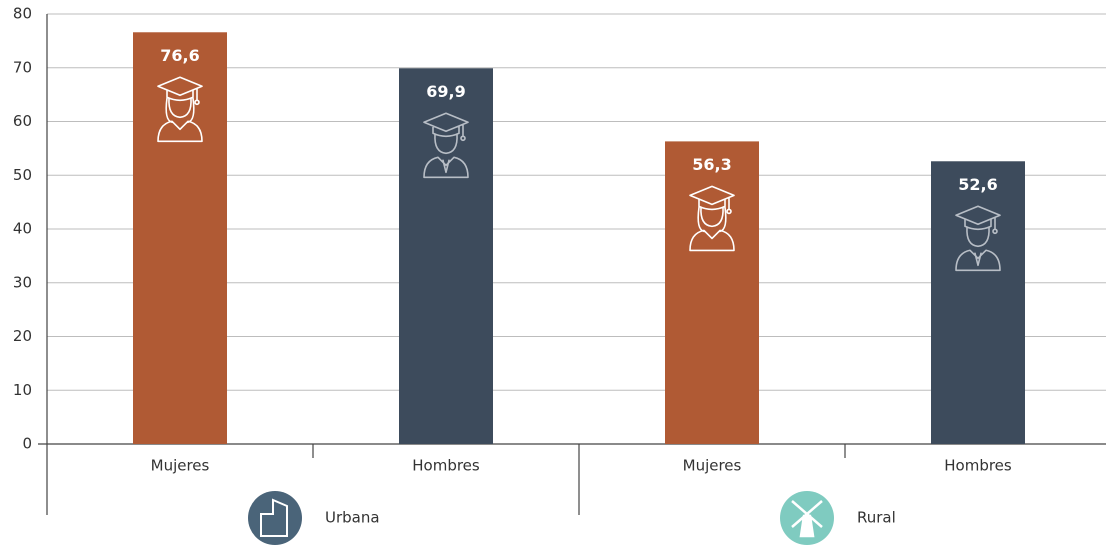 This screenshot has height=551, width=1106. What do you see at coordinates (22, 390) in the screenshot?
I see `y-tick-label: 10` at bounding box center [22, 390].